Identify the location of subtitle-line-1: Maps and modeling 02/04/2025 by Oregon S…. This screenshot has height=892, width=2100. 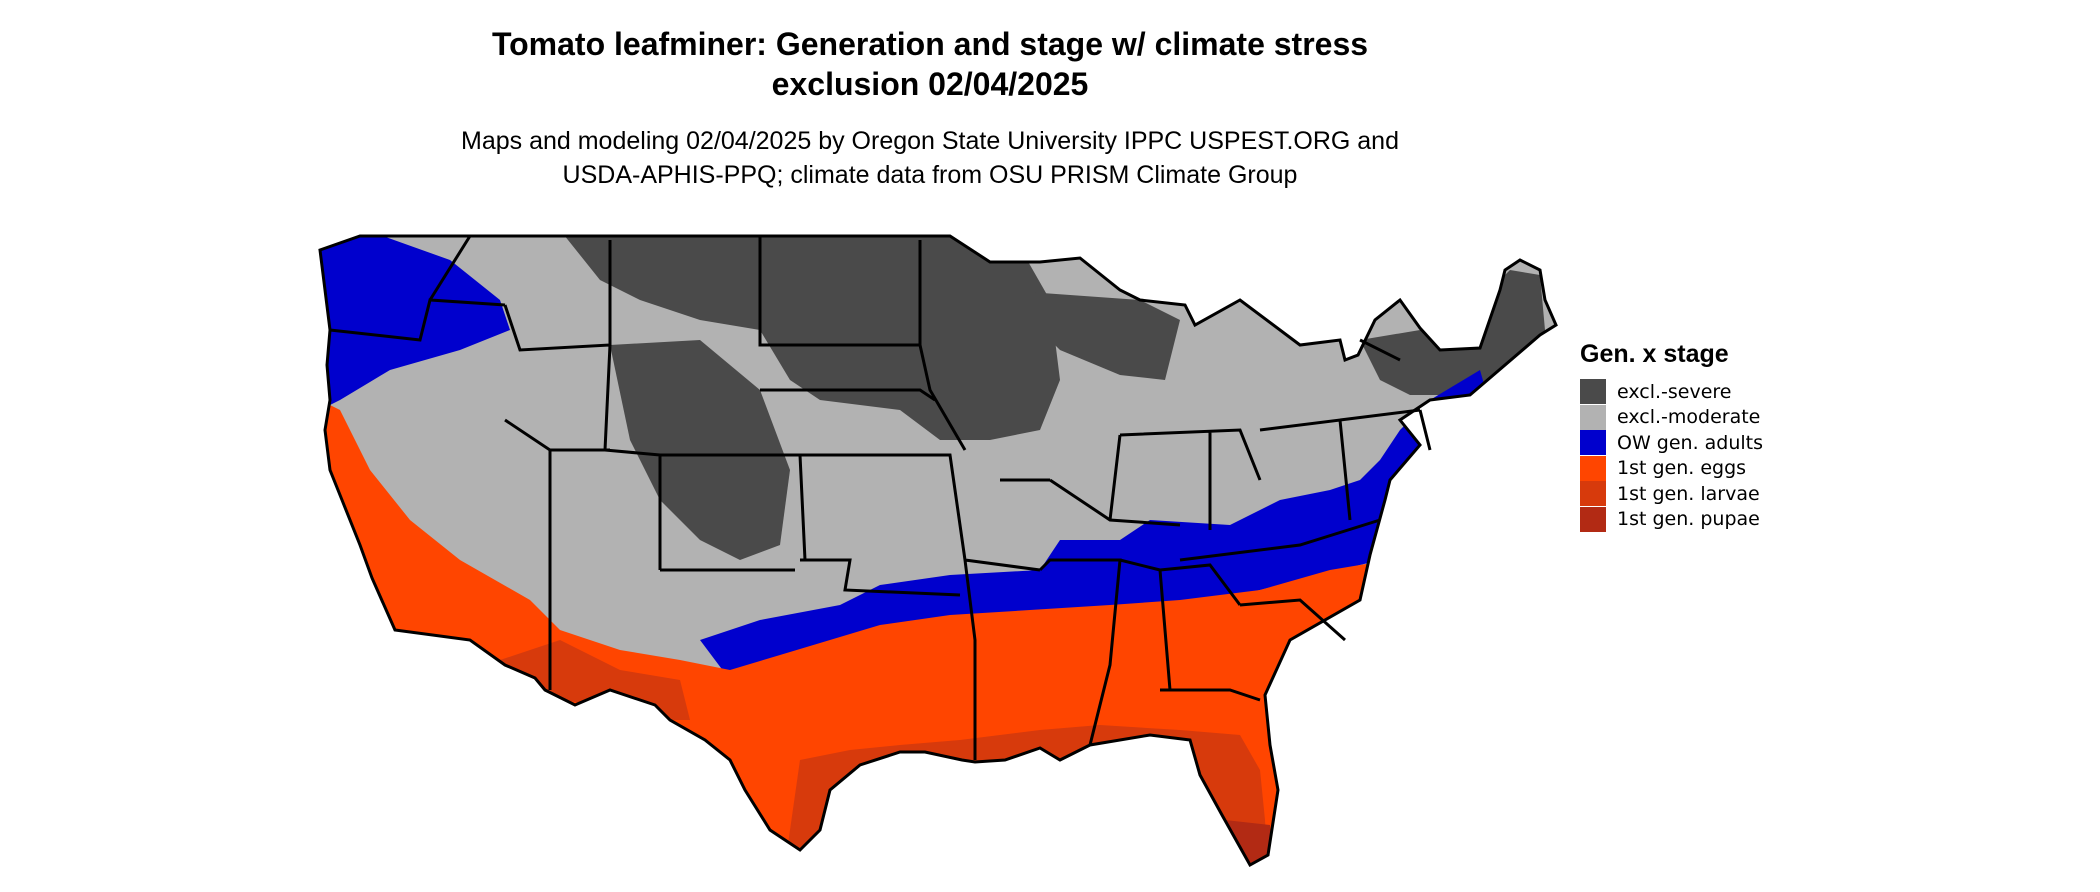
(930, 141).